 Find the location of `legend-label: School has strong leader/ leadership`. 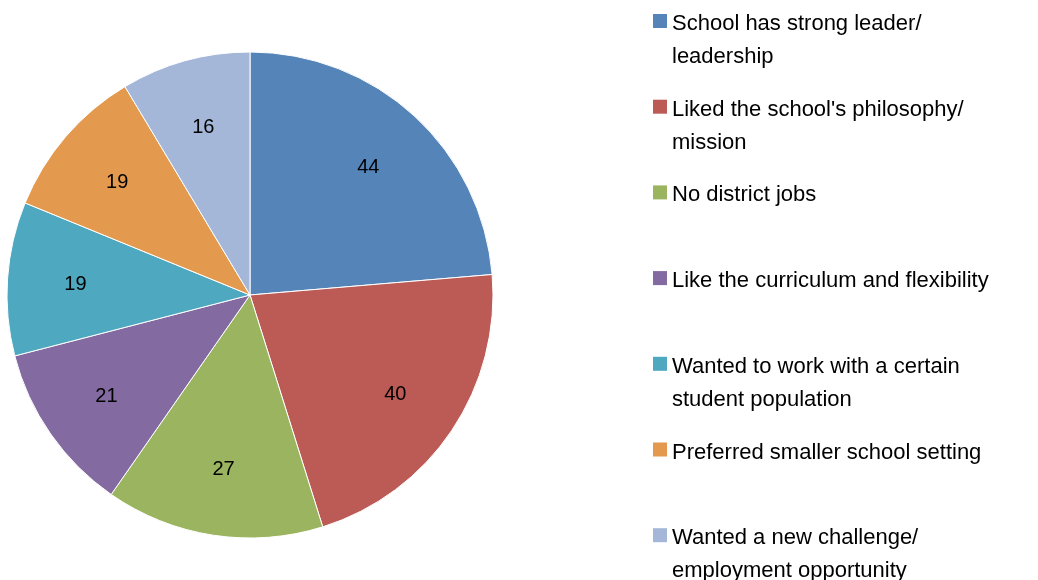

legend-label: School has strong leader/ leadership is located at coordinates (797, 38).